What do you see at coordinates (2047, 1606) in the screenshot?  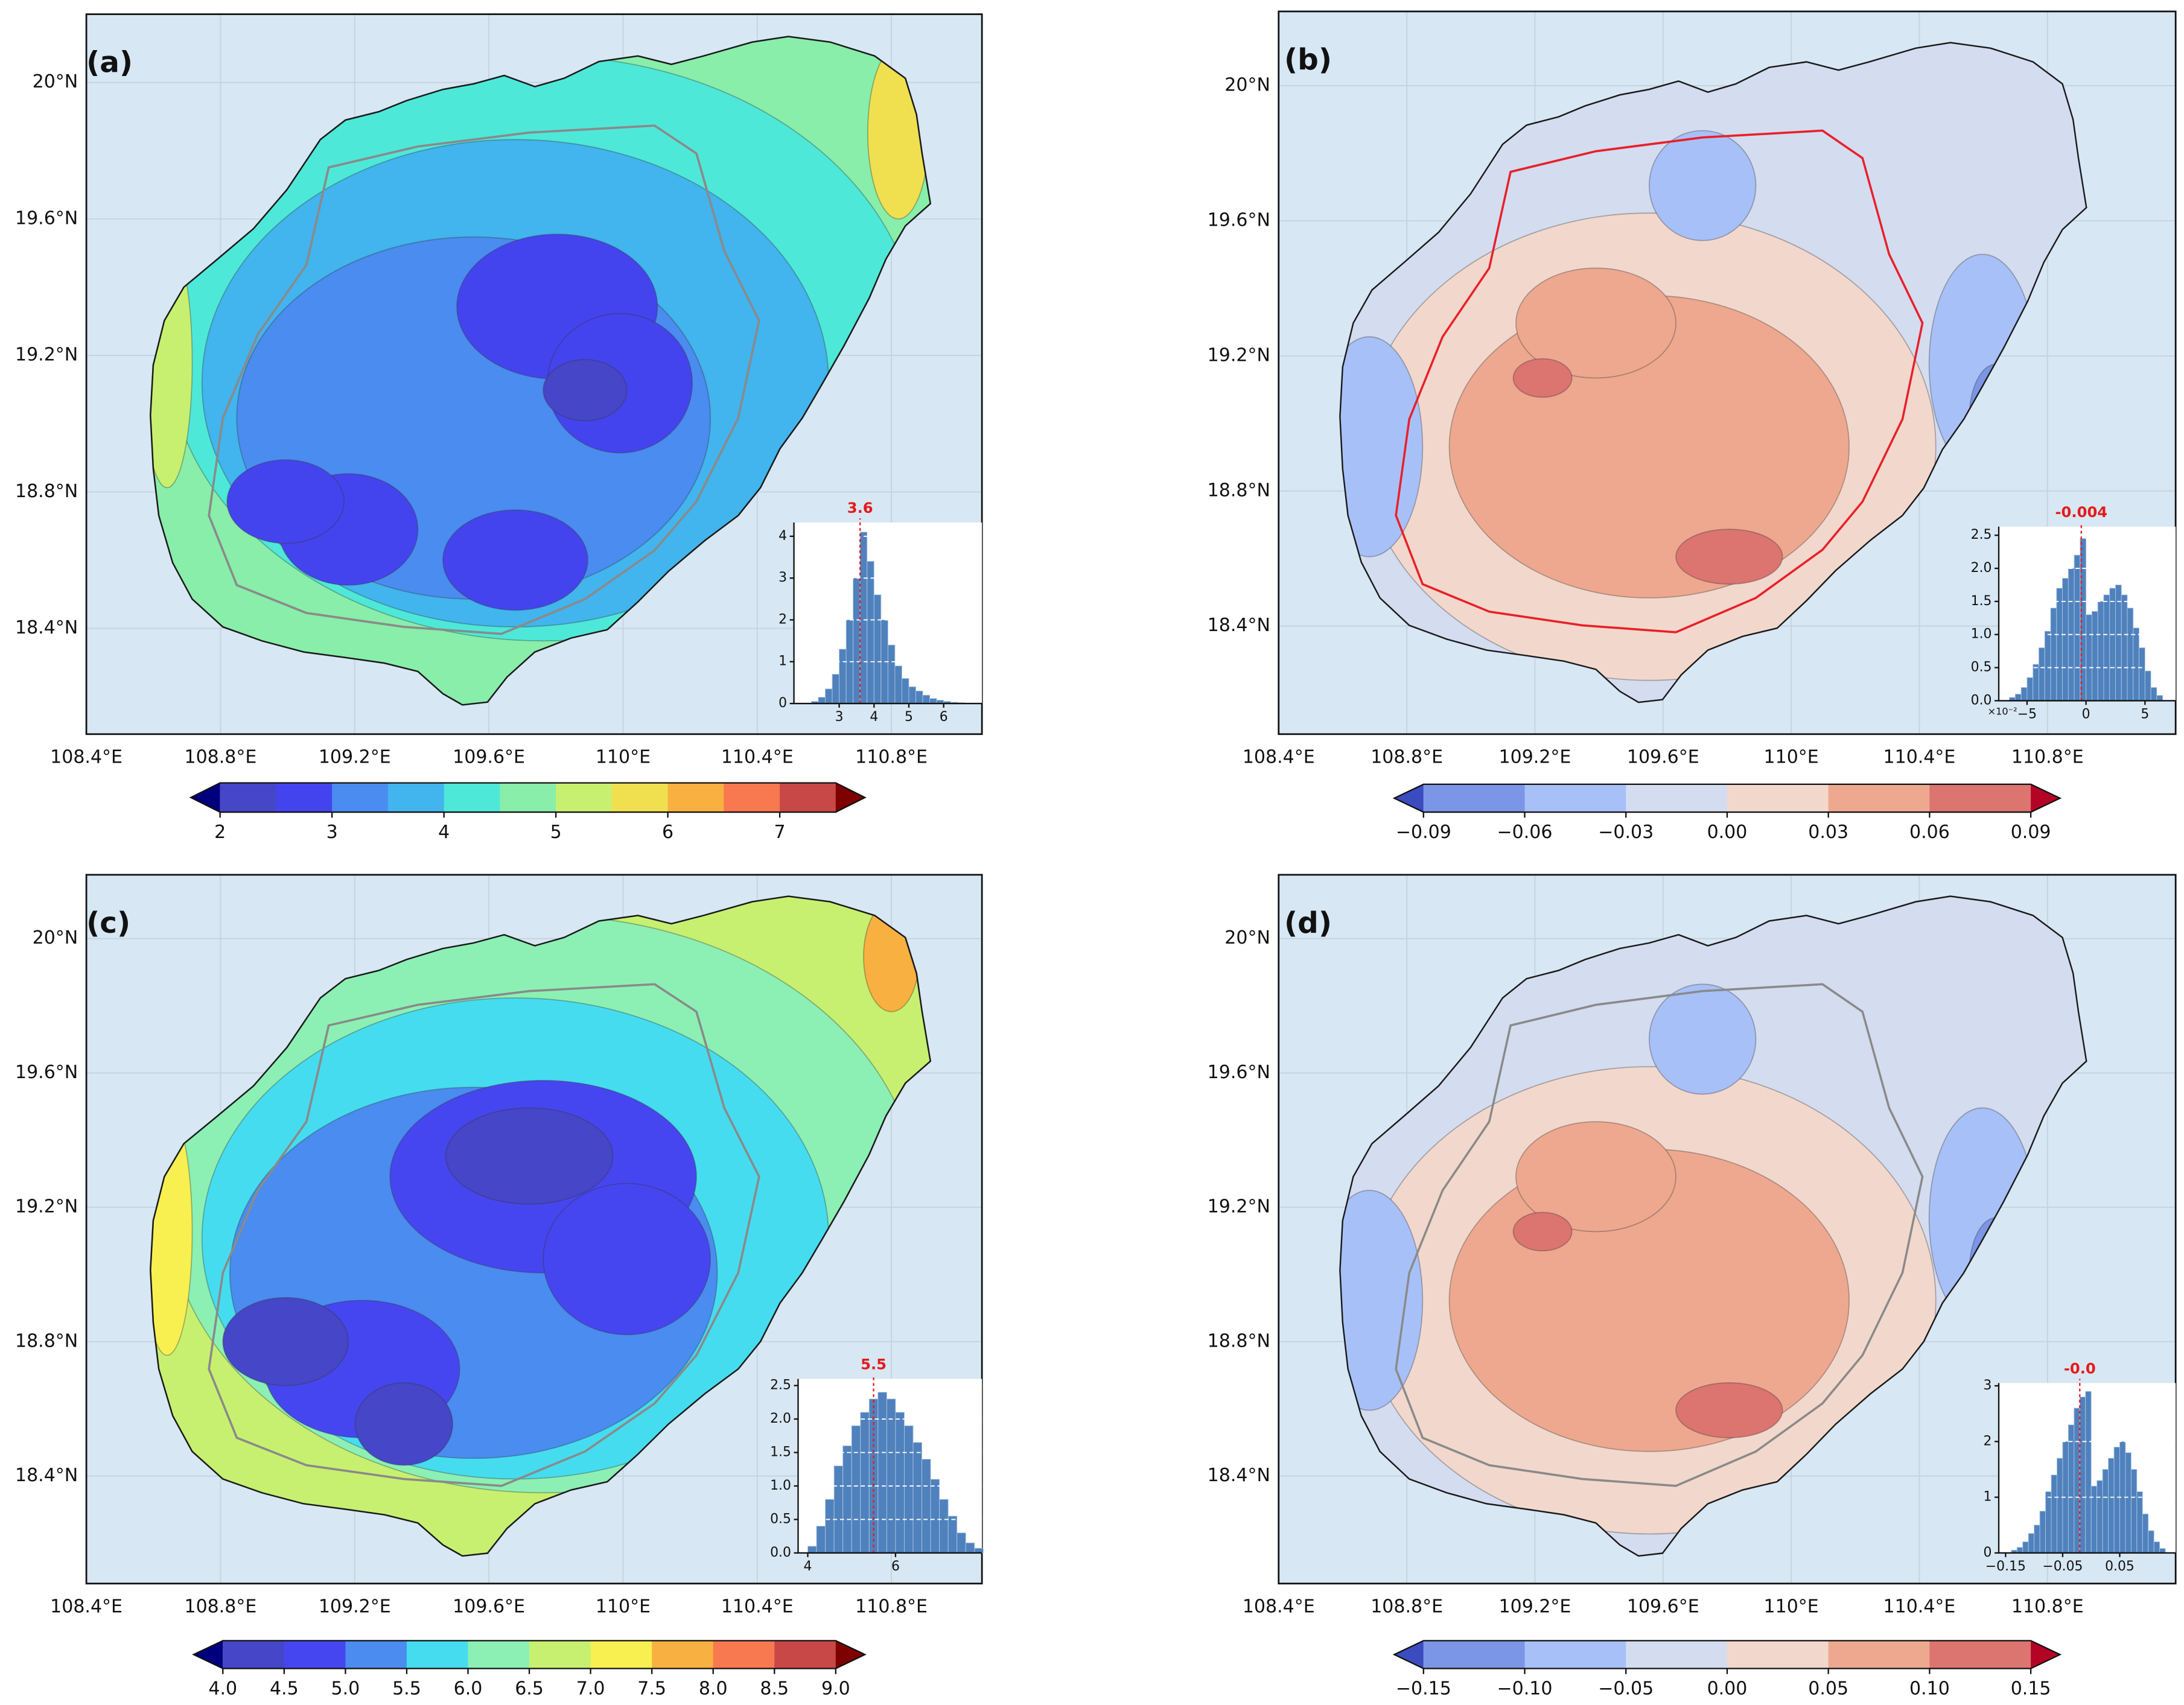 I see `x-tick-label: 110.8°E` at bounding box center [2047, 1606].